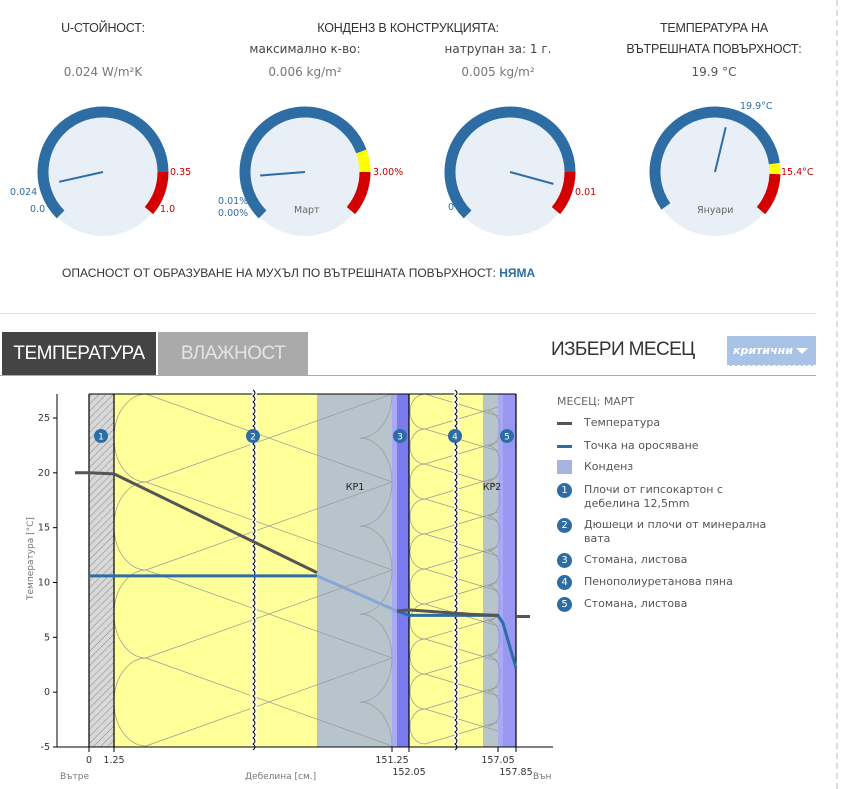 This screenshot has height=789, width=853. What do you see at coordinates (113, 760) in the screenshot?
I see `x-tick-label: 1.25` at bounding box center [113, 760].